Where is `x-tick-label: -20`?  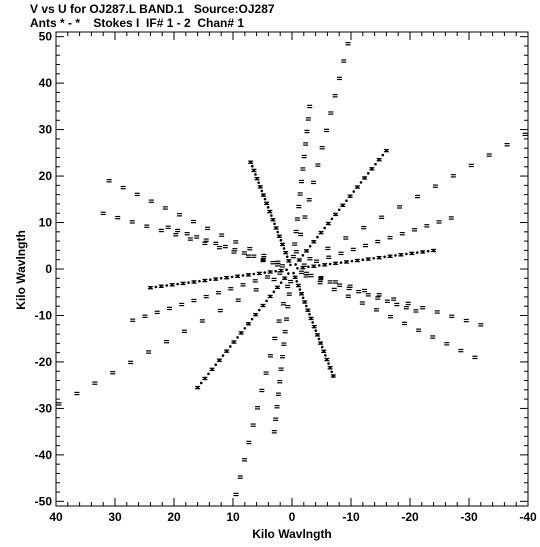 x-tick-label: -20 is located at coordinates (410, 517).